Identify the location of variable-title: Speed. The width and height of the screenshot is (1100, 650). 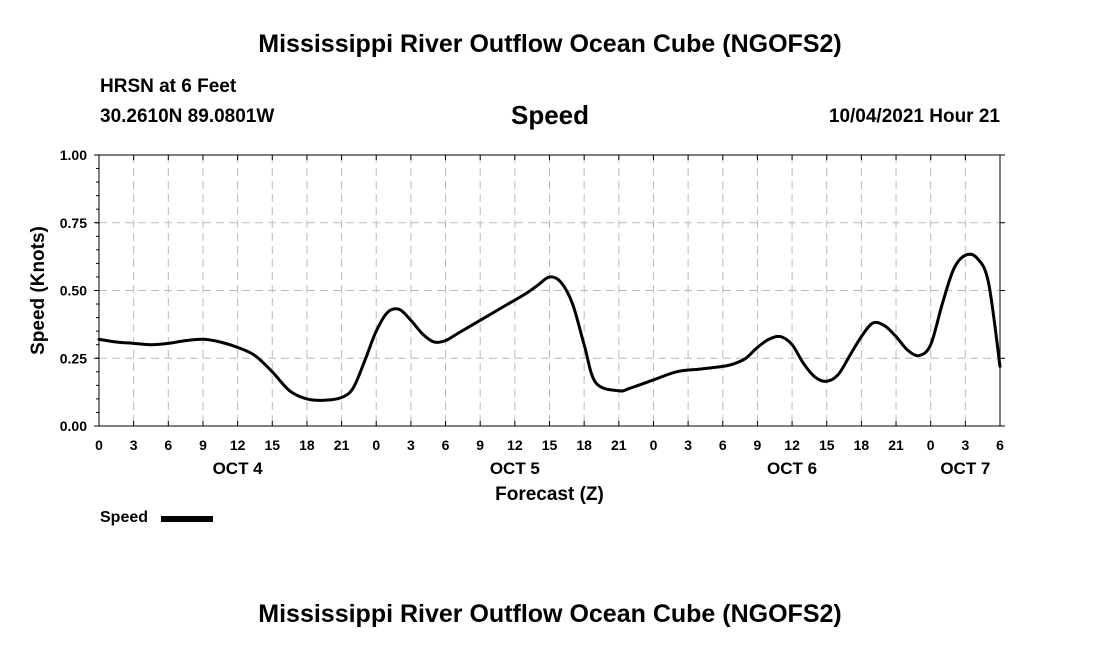
(550, 115).